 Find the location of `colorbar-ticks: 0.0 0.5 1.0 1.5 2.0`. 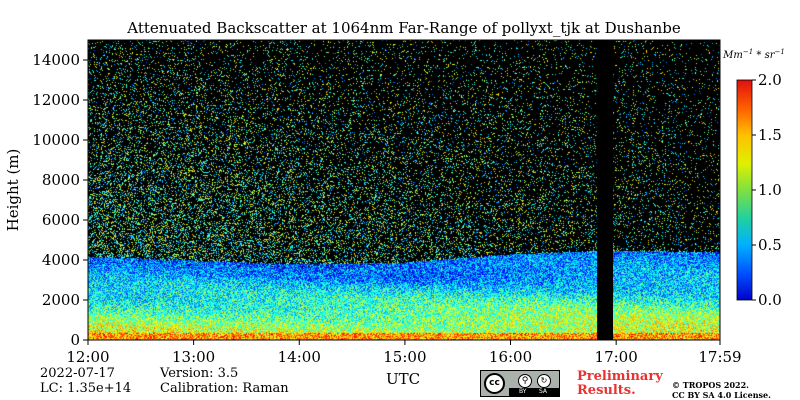

colorbar-ticks: 0.0 0.5 1.0 1.5 2.0 is located at coordinates (767, 190).